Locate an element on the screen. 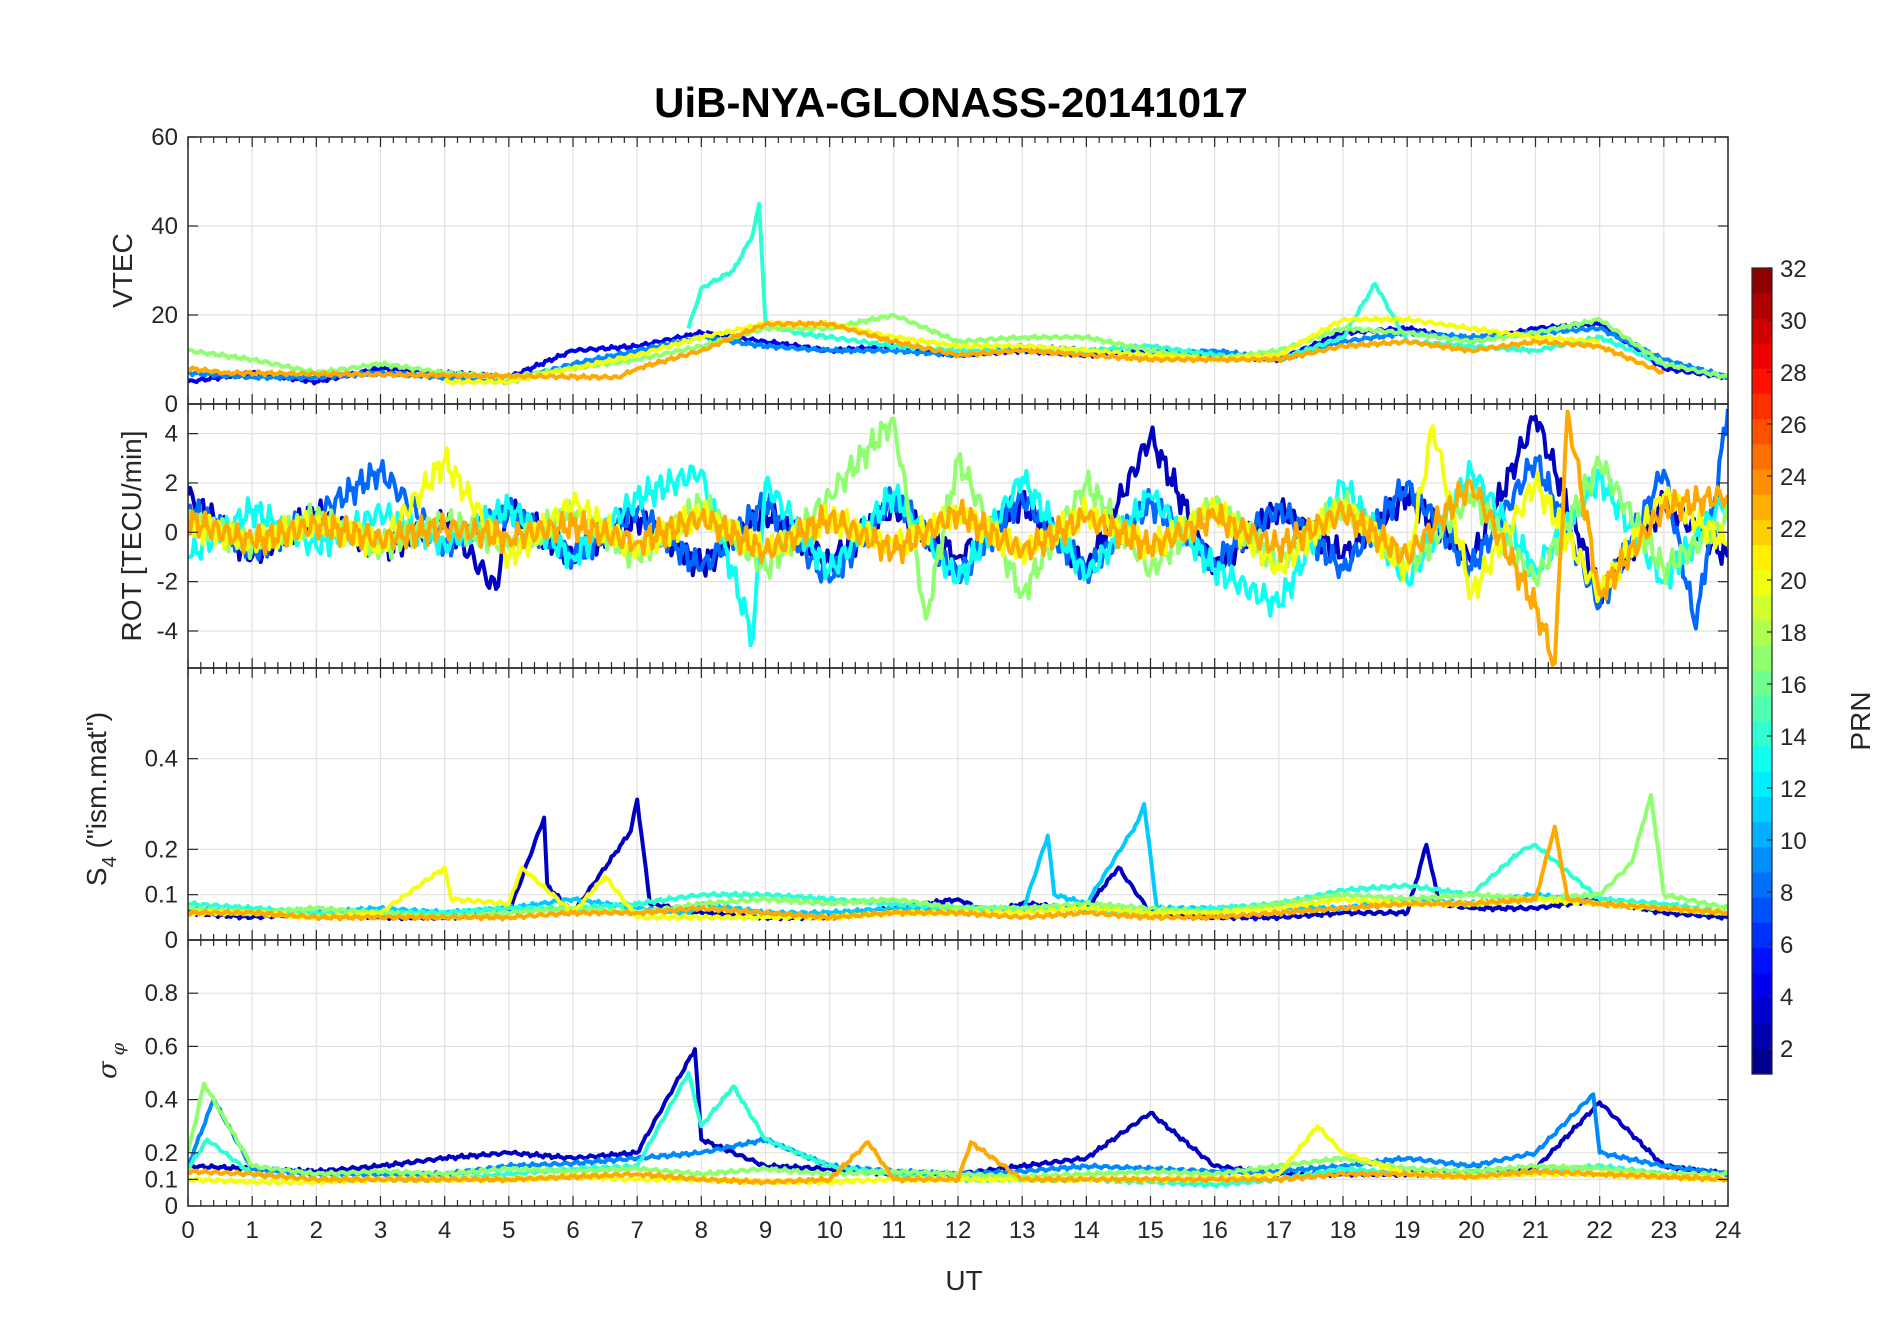 This screenshot has width=1902, height=1330. x-tick-label: 0 is located at coordinates (187, 1230).